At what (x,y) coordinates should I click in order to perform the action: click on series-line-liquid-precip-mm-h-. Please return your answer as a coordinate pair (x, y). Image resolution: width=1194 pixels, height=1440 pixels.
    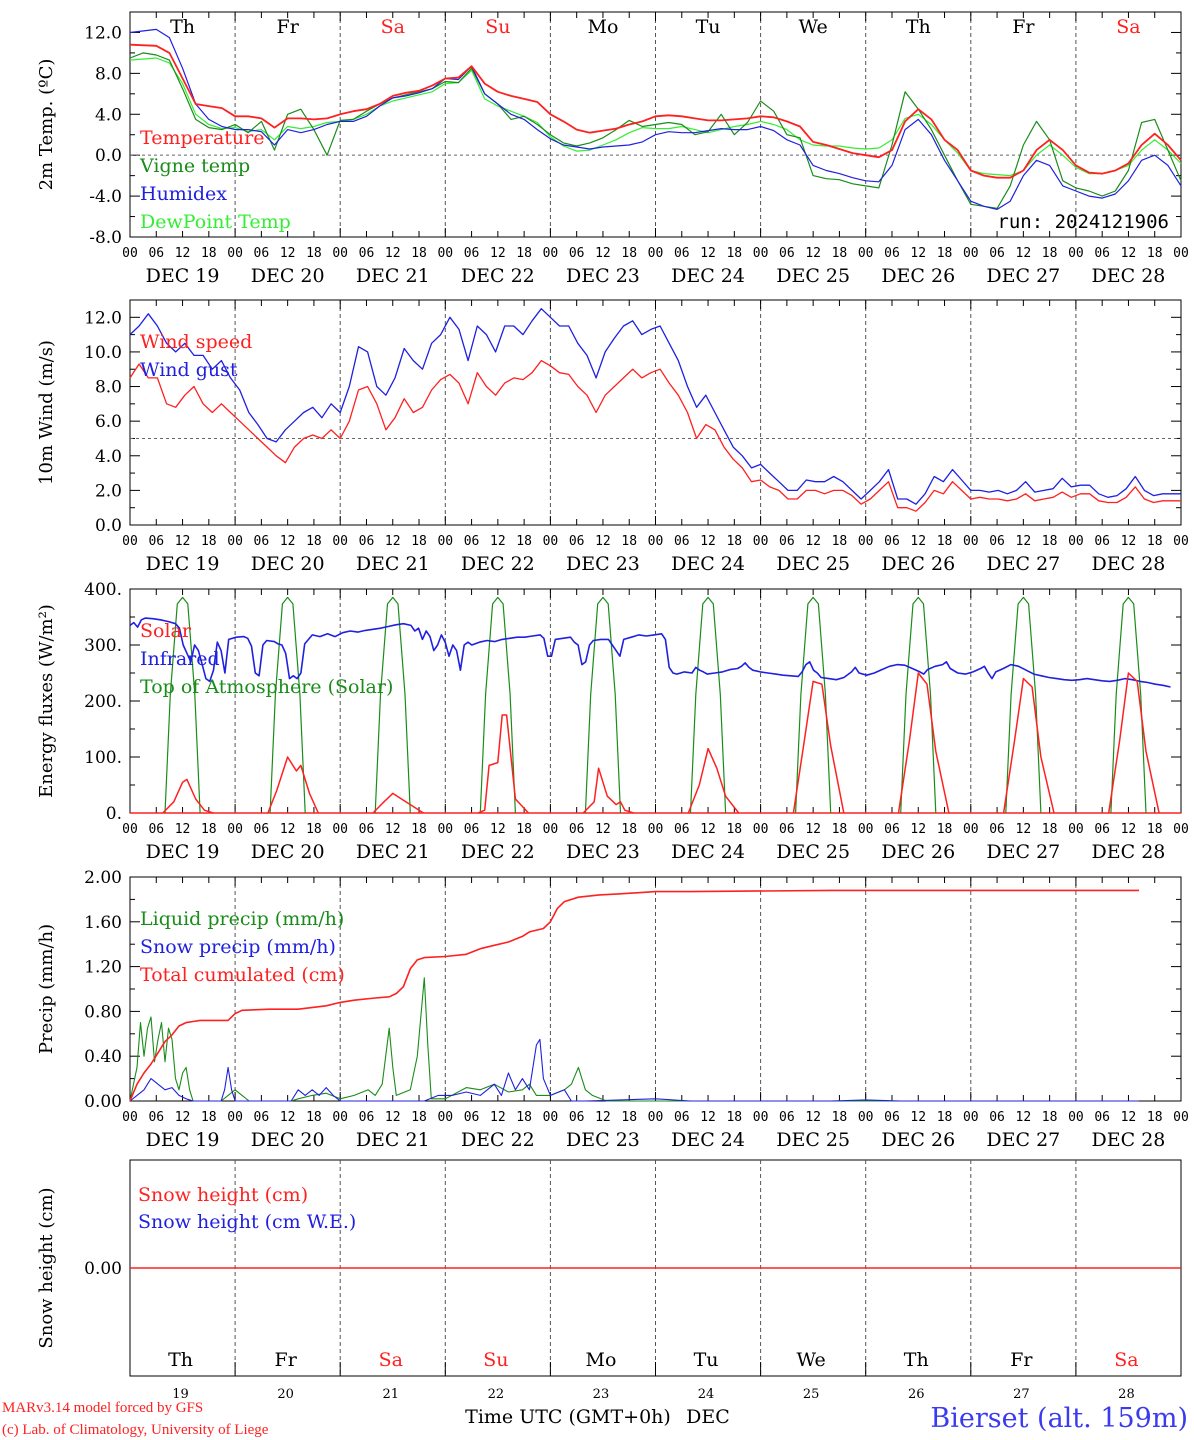
    Looking at the image, I should click on (634, 1039).